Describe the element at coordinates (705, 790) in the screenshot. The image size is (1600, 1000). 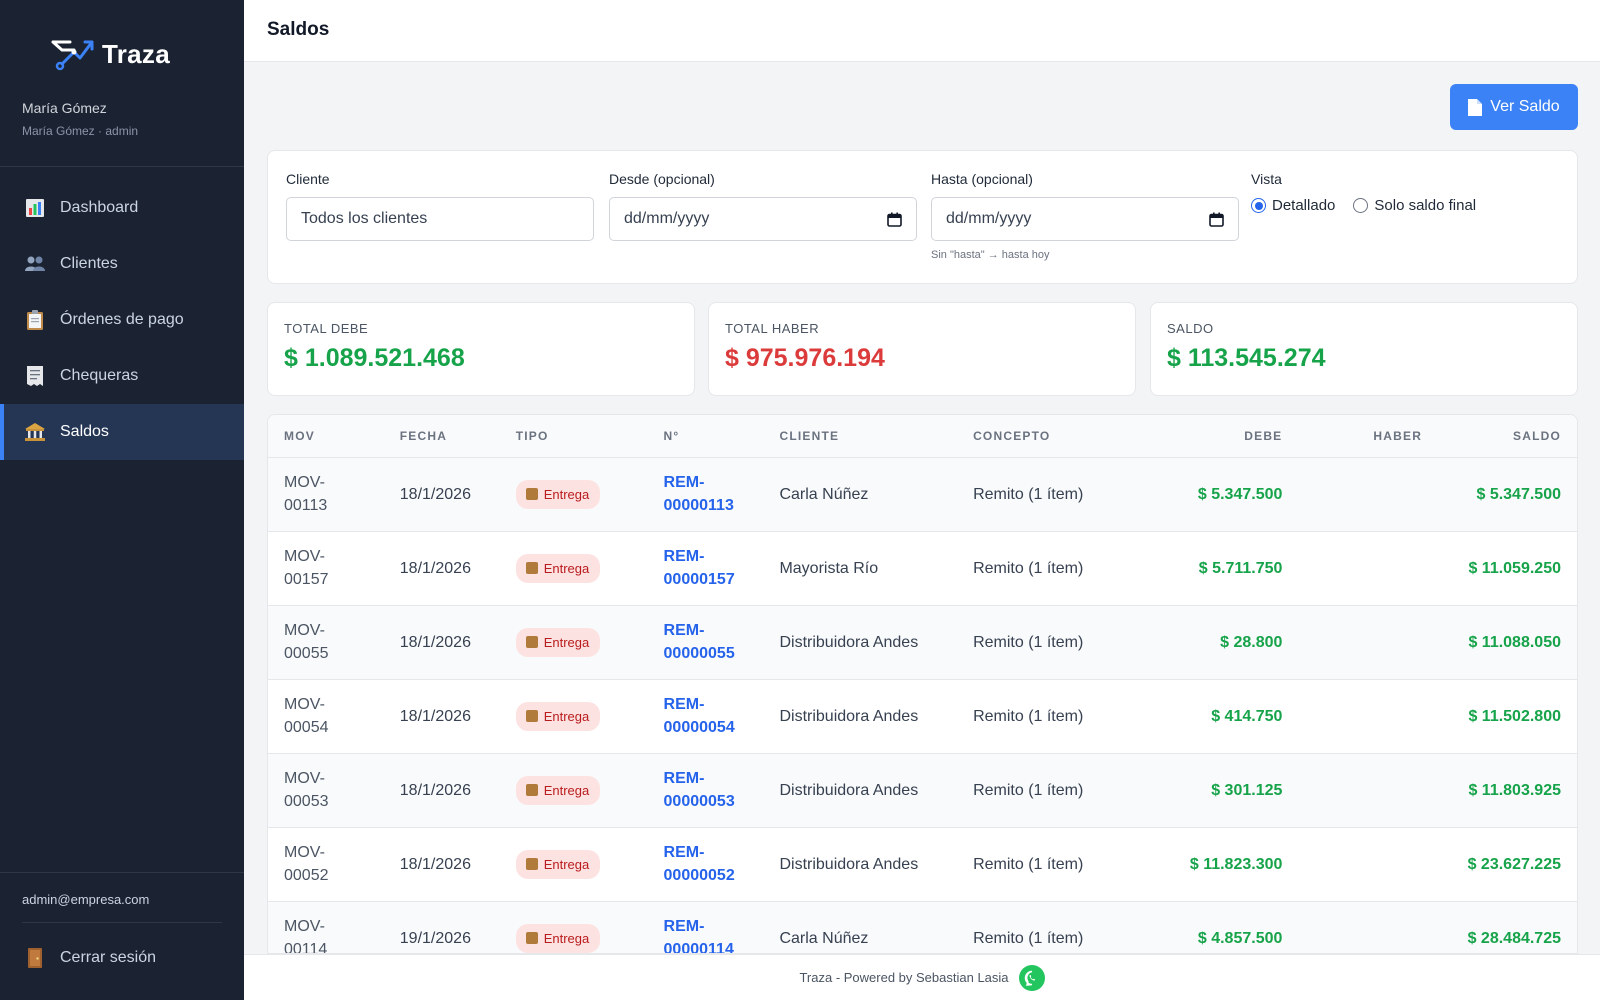
I see `remito-link: REM- 00000053` at that location.